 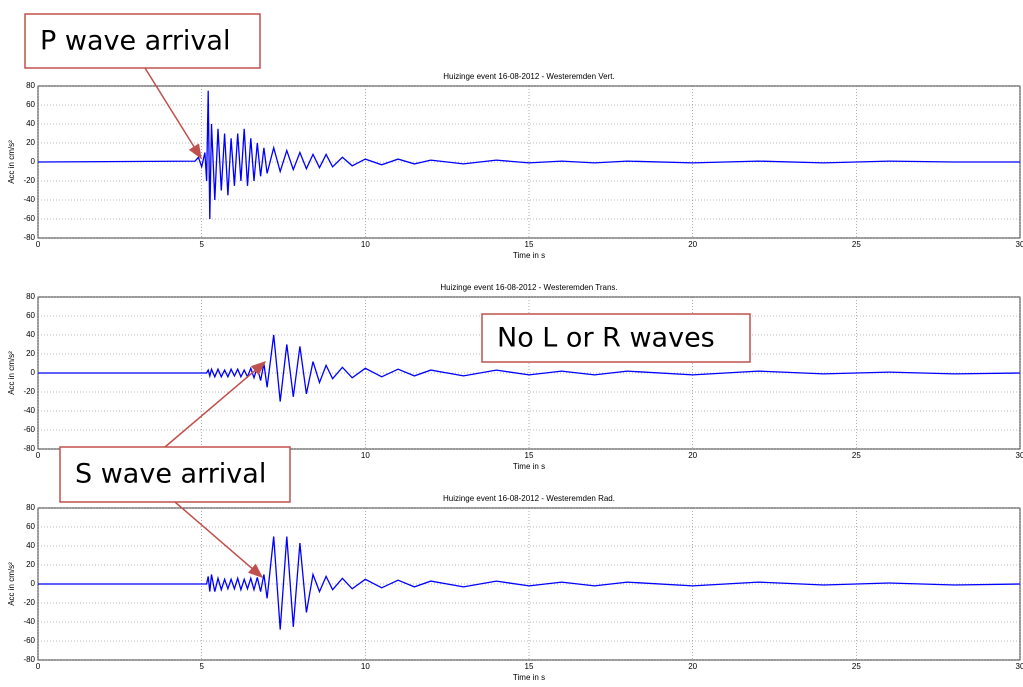 What do you see at coordinates (170, 474) in the screenshot?
I see `annotation: S wave arrival` at bounding box center [170, 474].